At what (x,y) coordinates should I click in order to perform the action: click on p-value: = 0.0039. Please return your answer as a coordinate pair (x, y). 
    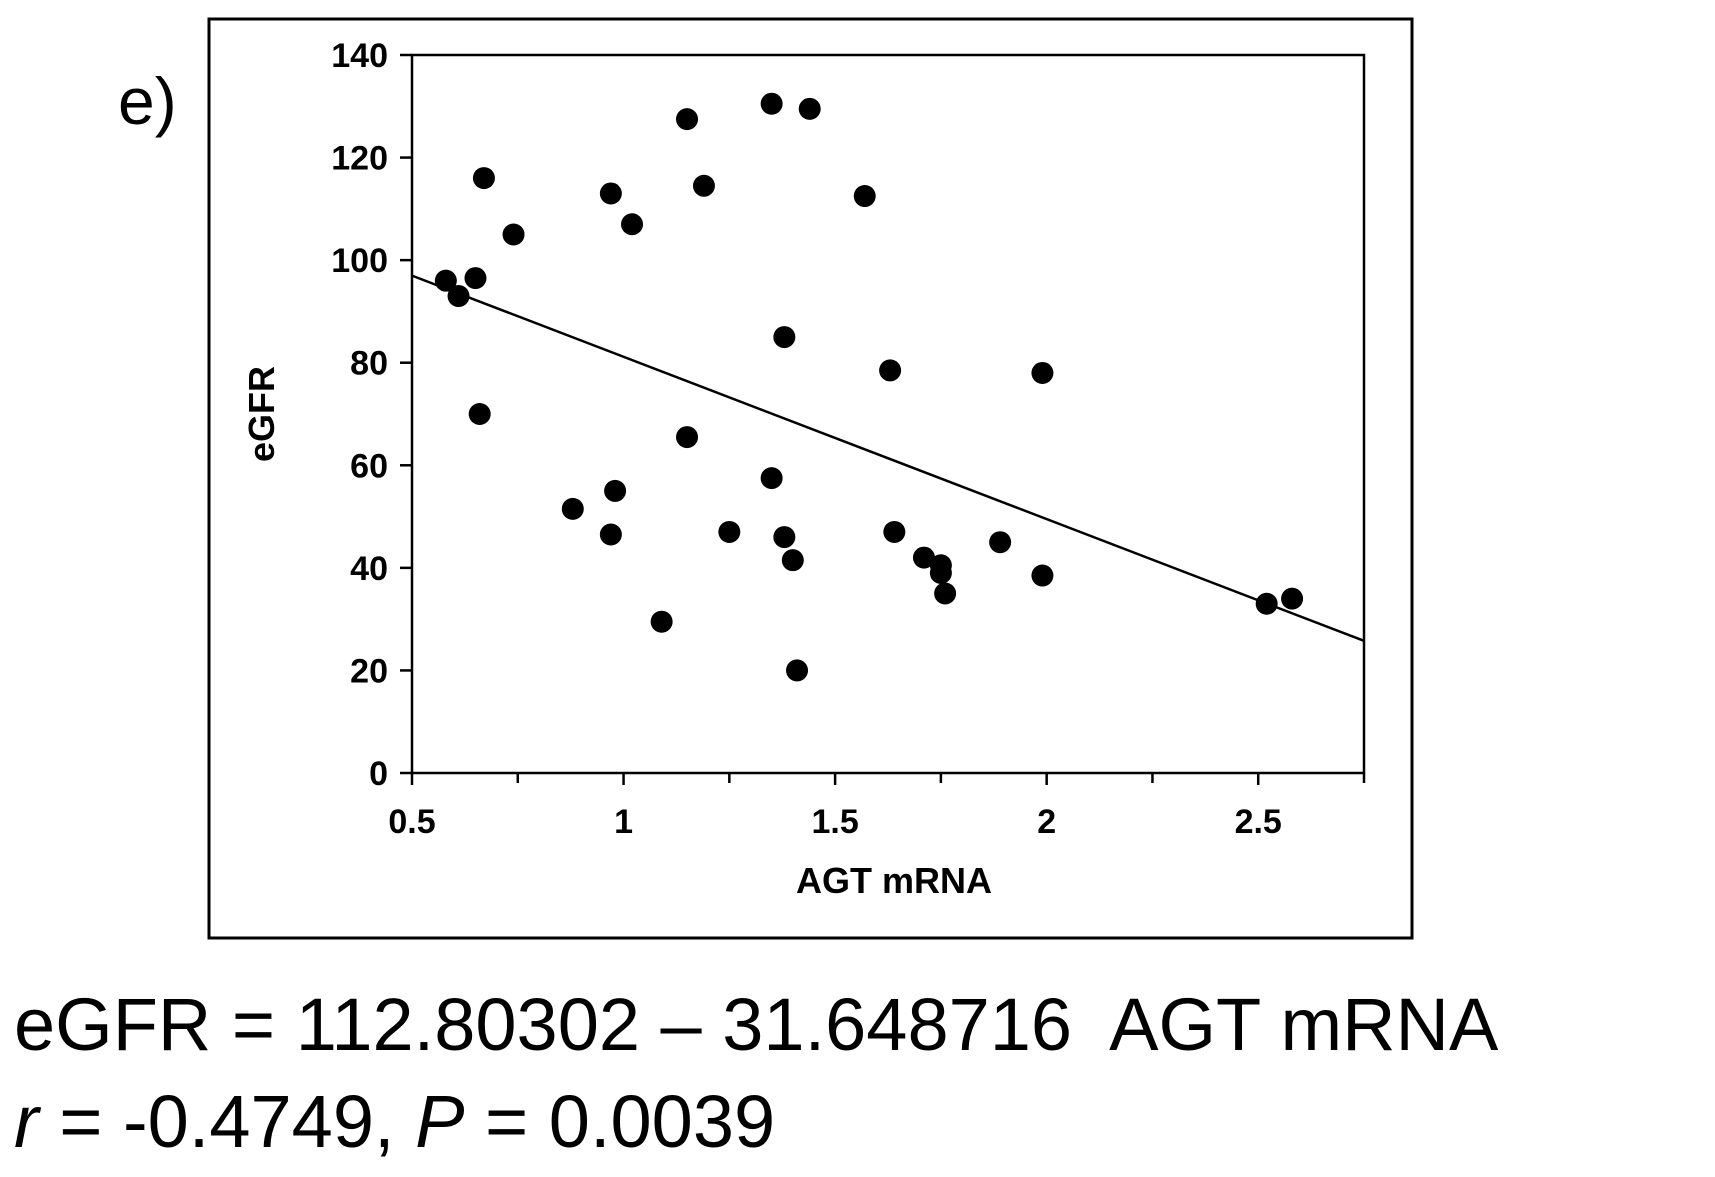
    Looking at the image, I should click on (620, 1121).